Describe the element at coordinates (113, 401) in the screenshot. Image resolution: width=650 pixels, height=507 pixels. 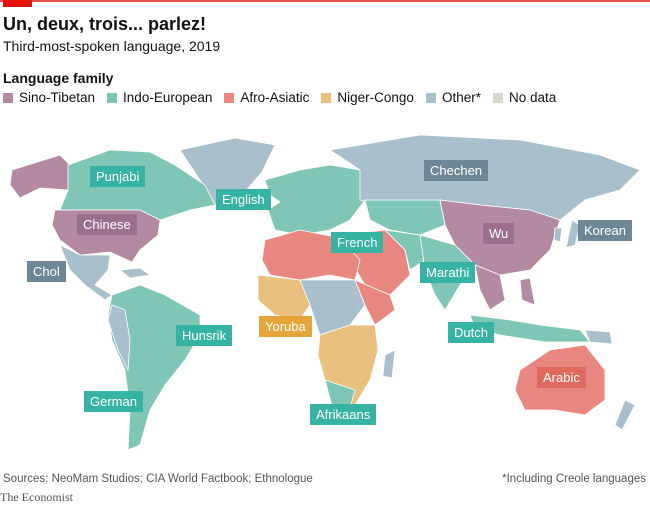
I see `language-label-german: German` at that location.